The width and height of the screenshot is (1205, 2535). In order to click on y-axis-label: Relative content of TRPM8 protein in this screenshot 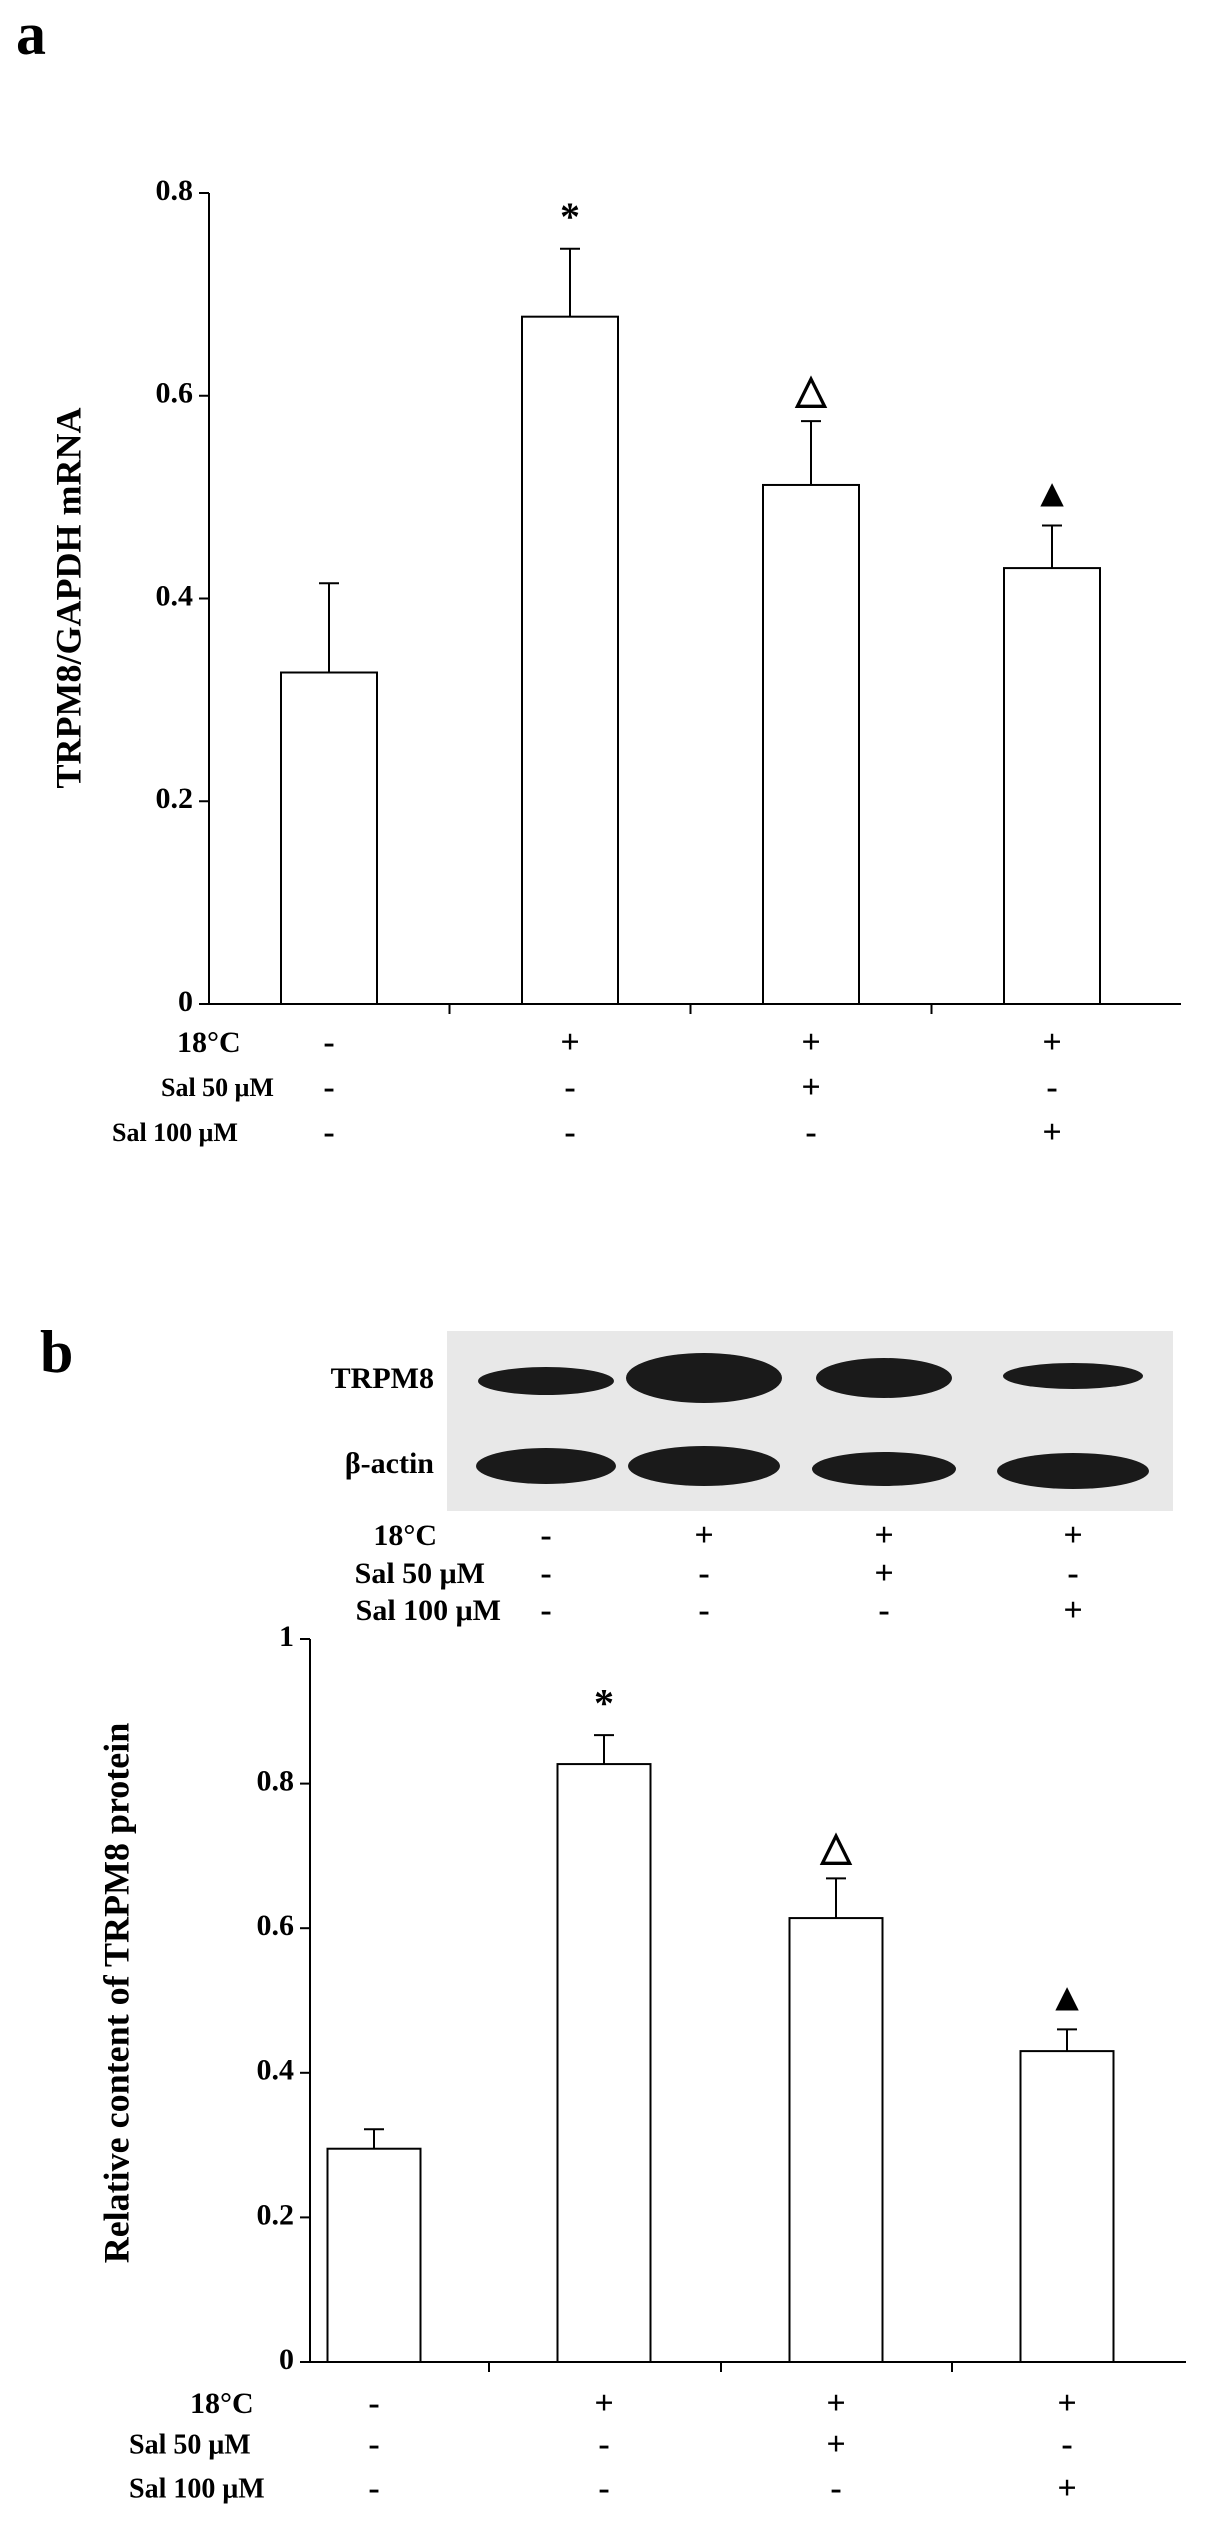, I will do `click(116, 1993)`.